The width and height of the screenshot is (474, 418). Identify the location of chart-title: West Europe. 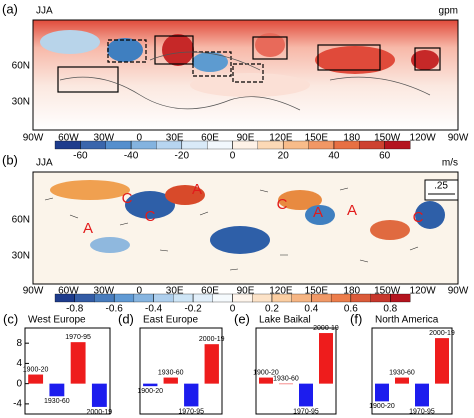
(57, 320).